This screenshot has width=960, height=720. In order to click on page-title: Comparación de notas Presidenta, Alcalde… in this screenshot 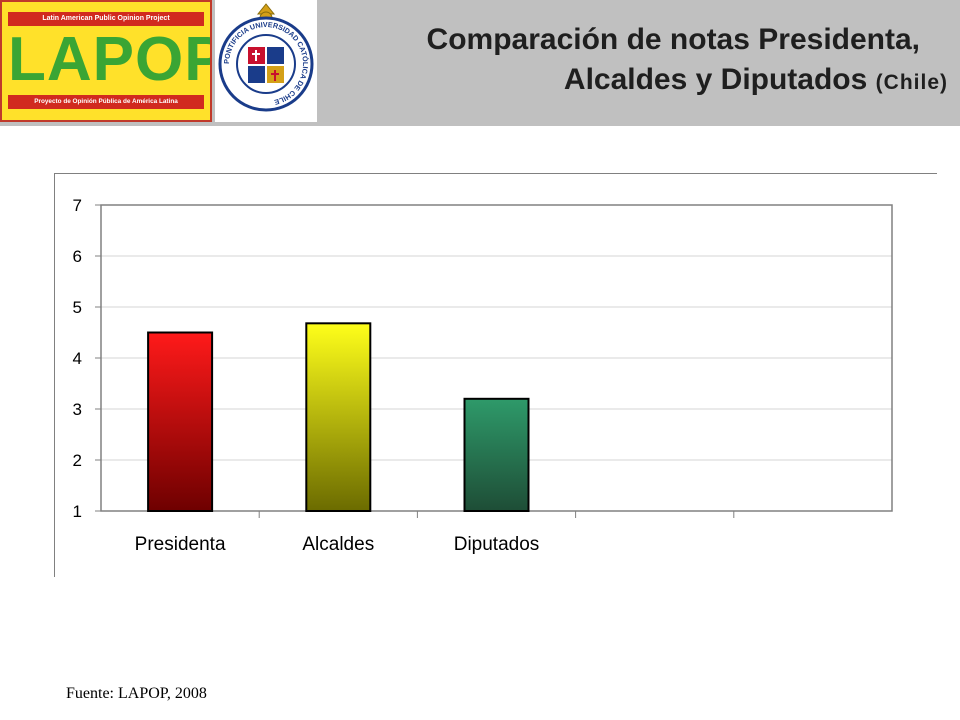, I will do `click(687, 61)`.